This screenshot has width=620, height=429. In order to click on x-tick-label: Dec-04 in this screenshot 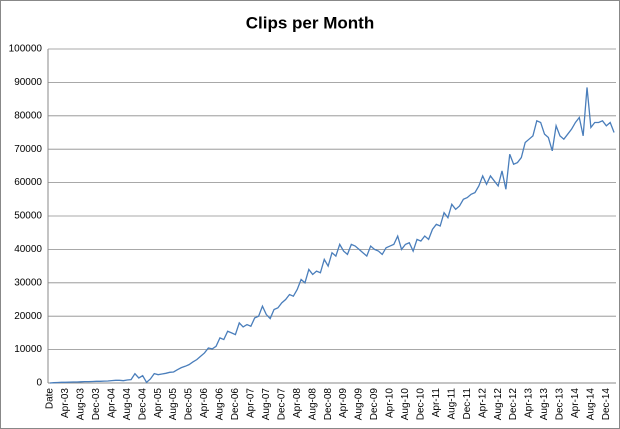, I will do `click(142, 404)`.